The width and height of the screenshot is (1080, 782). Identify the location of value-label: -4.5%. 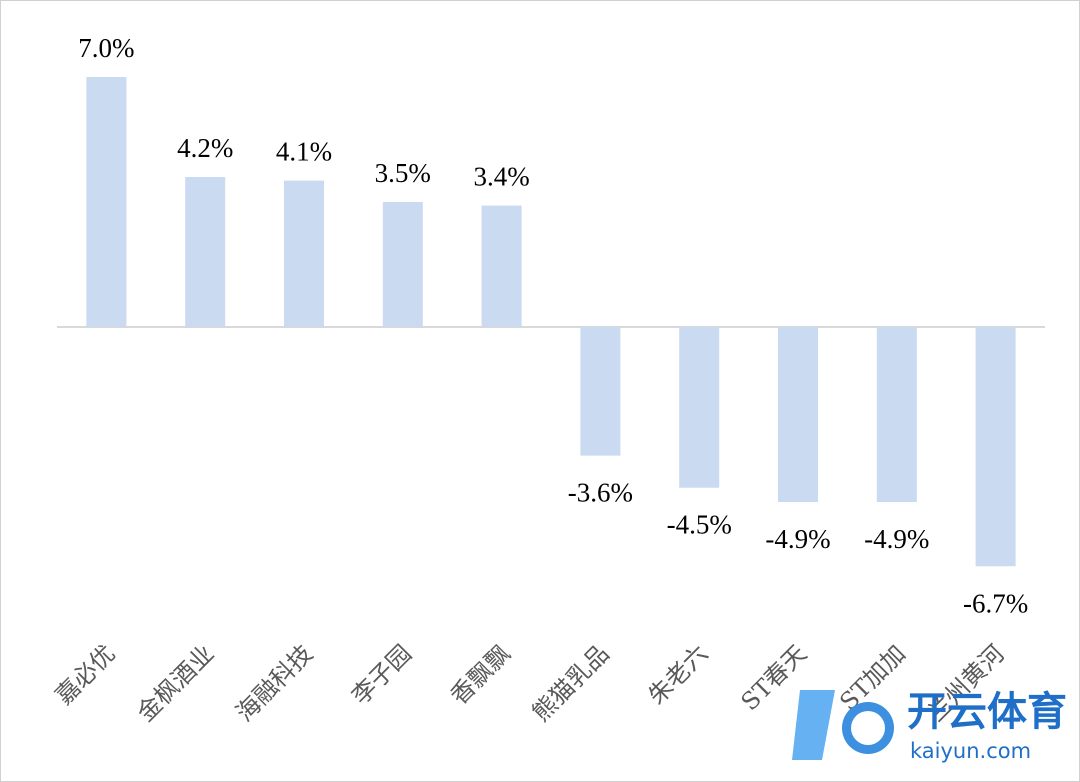
(699, 525).